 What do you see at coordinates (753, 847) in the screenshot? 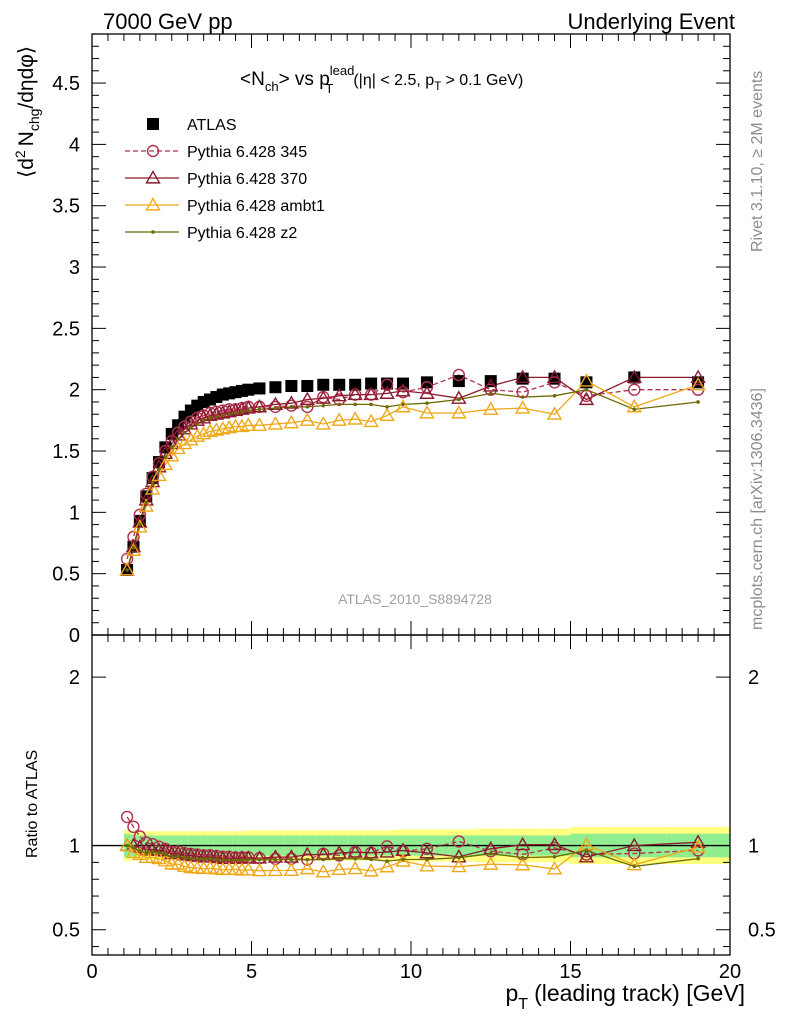
I see `ratio-ytick-label-right: 1` at bounding box center [753, 847].